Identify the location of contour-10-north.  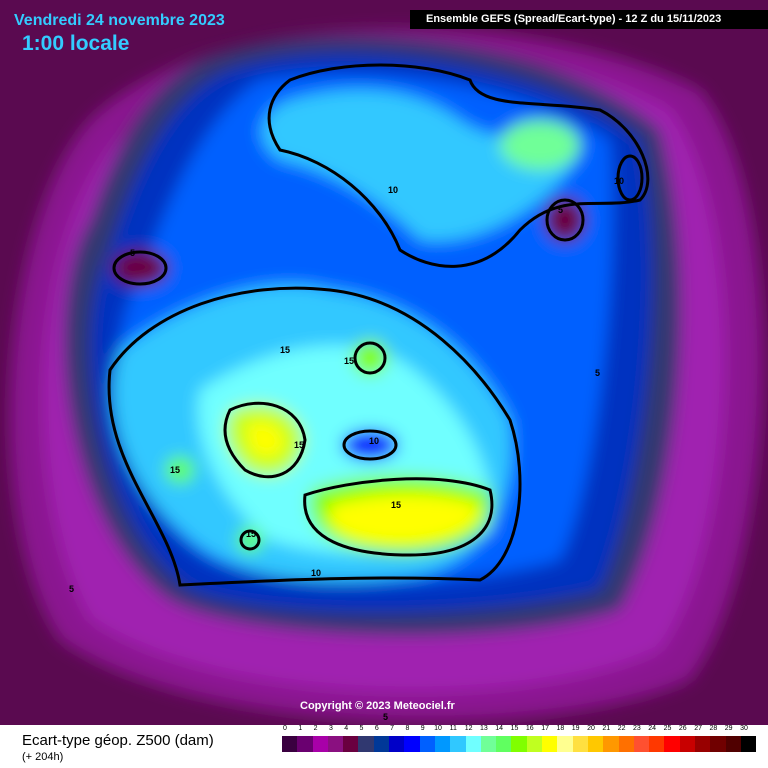
(458, 165).